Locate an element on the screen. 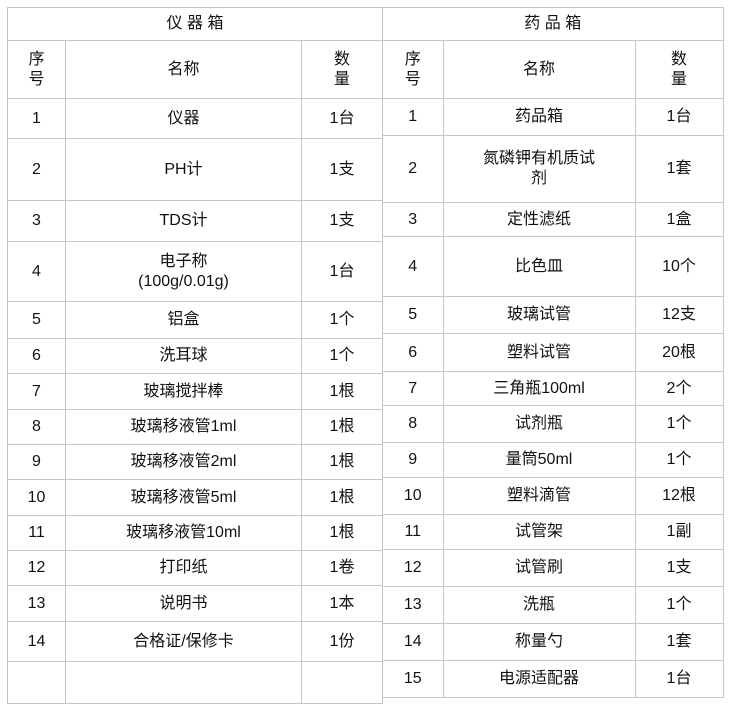 The width and height of the screenshot is (729, 704). item-name-cell: 说明书 is located at coordinates (183, 603).